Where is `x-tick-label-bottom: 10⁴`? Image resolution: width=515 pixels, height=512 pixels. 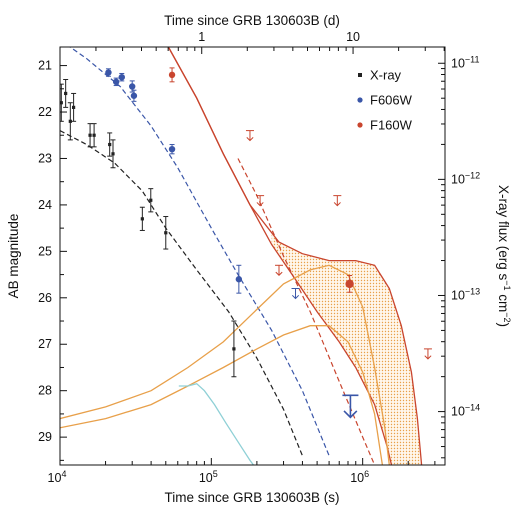 x-tick-label-bottom: 10⁴ is located at coordinates (57, 477).